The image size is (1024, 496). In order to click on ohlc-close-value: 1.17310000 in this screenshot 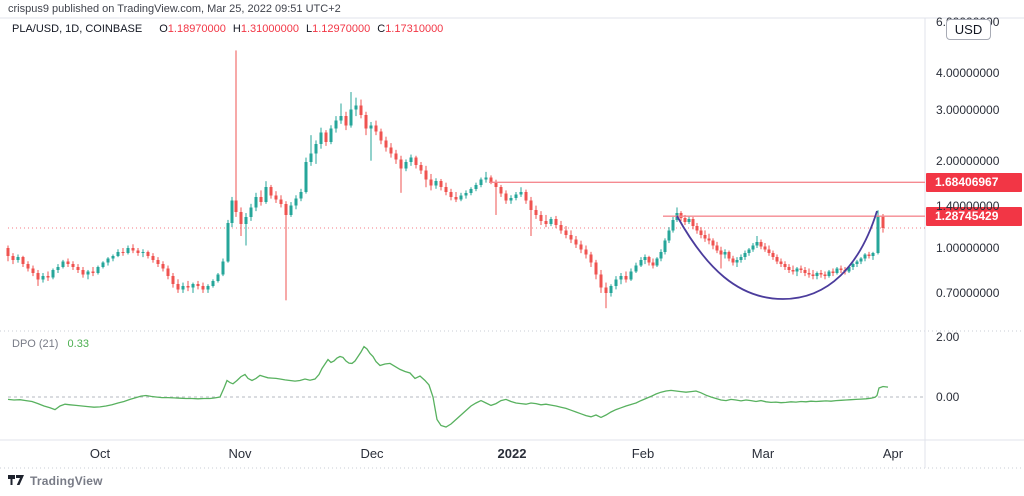, I will do `click(414, 29)`.